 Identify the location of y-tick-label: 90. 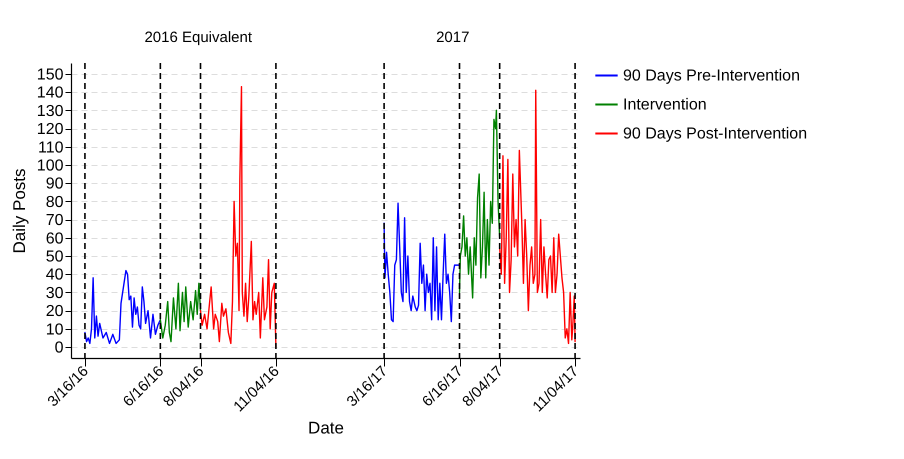
(55, 184).